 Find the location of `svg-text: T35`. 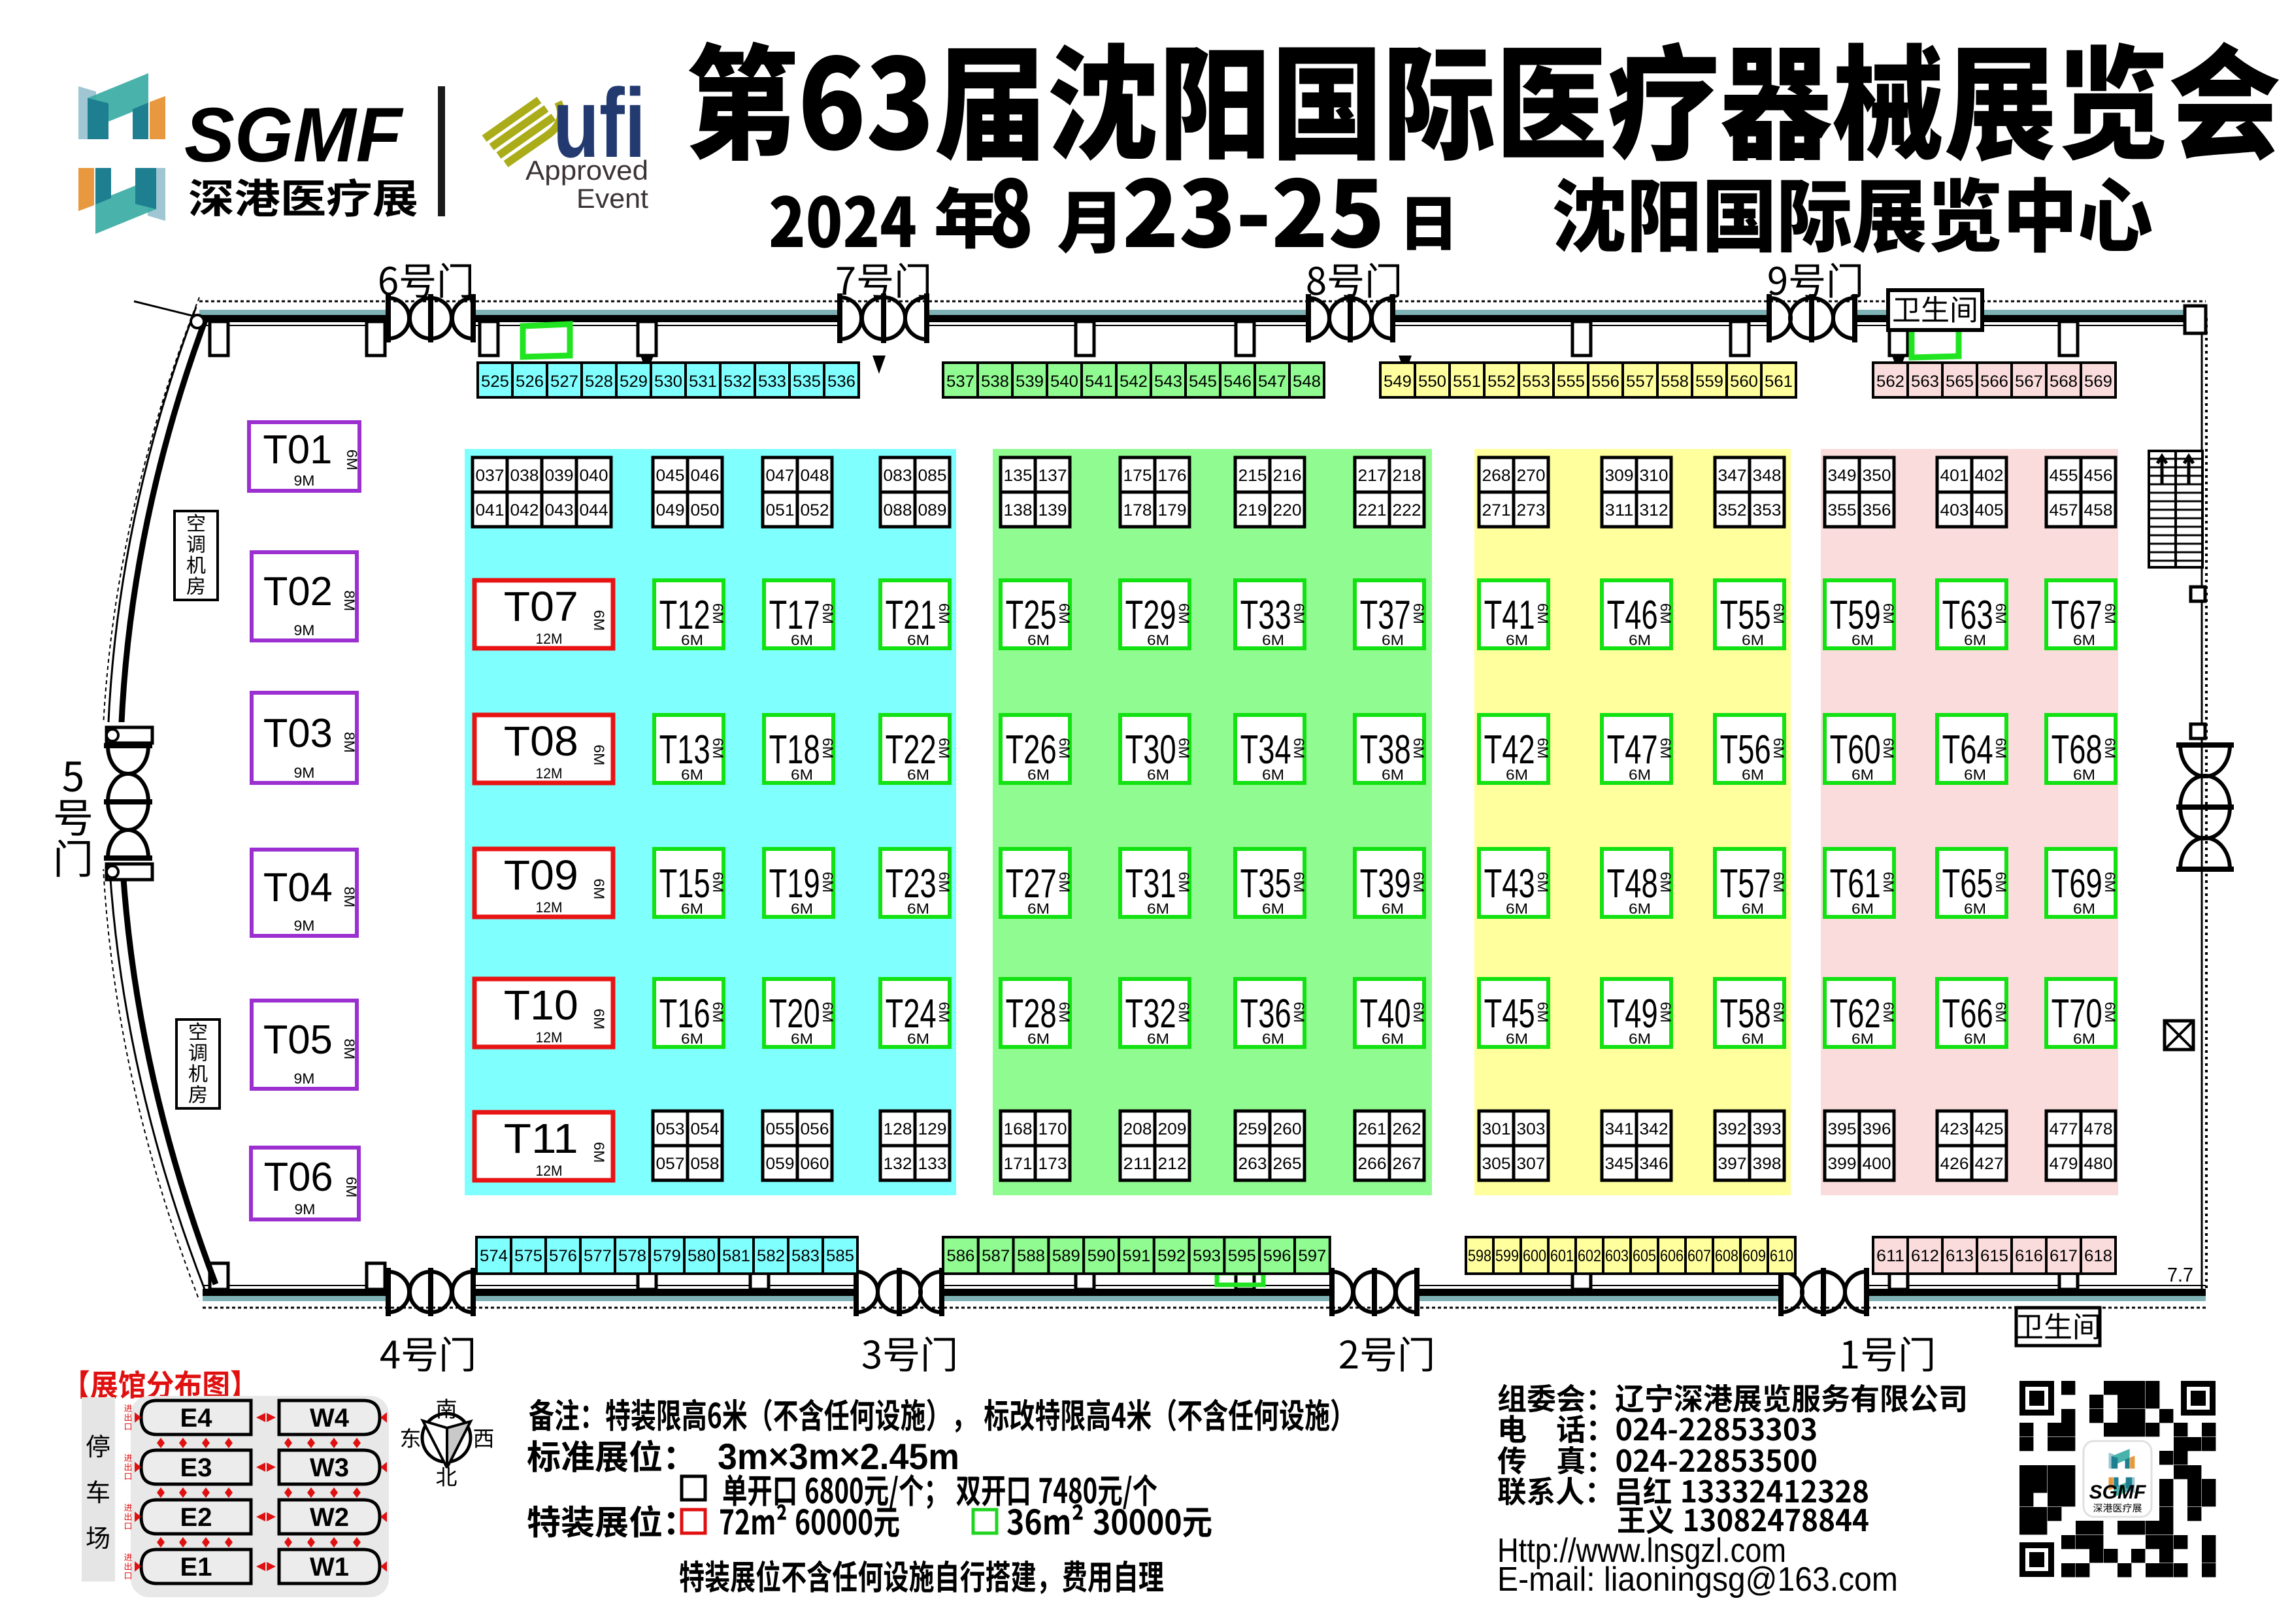

svg-text: T35 is located at coordinates (1265, 884).